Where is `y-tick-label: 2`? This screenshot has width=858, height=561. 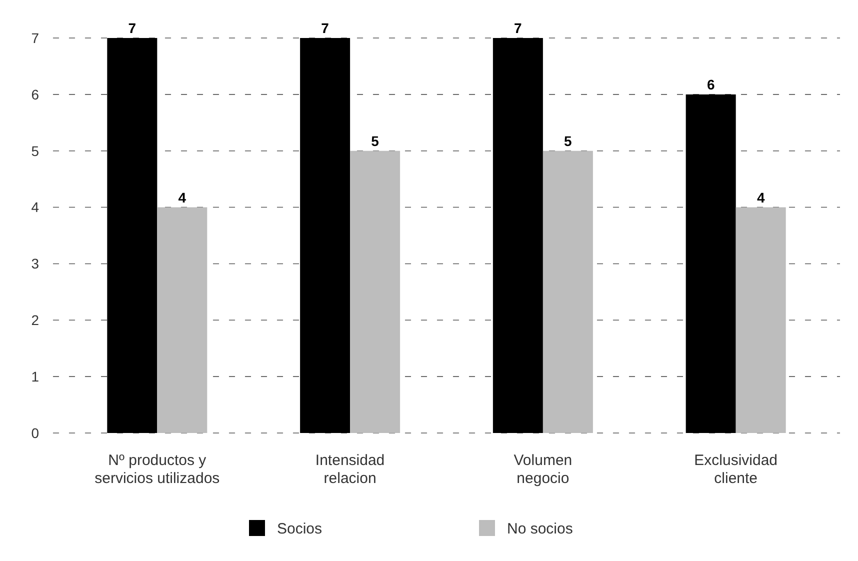
y-tick-label: 2 is located at coordinates (35, 320).